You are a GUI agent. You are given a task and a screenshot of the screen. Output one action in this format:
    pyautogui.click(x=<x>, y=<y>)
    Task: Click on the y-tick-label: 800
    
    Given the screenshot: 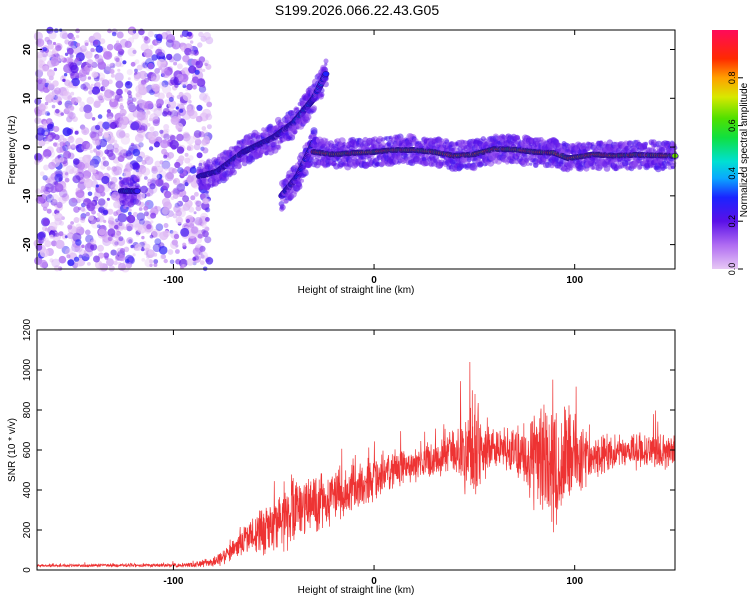 What is the action you would take?
    pyautogui.click(x=27, y=409)
    